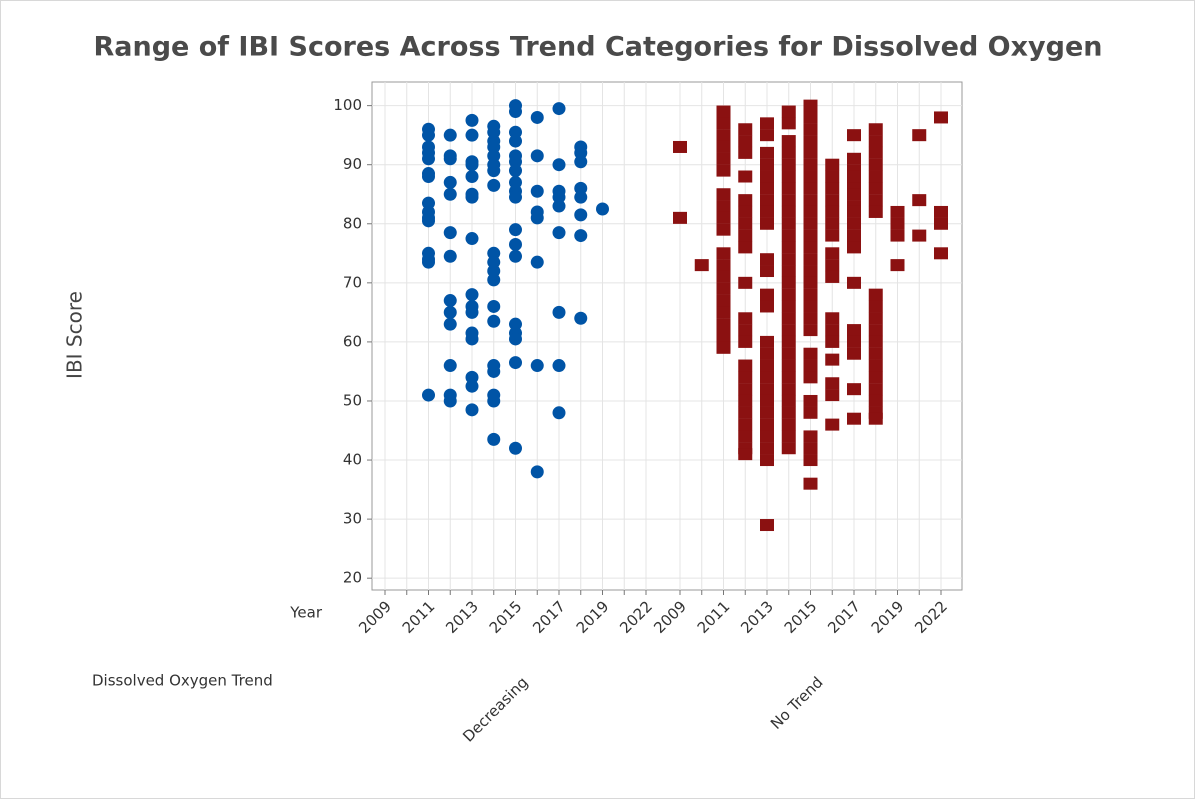 The width and height of the screenshot is (1195, 799). I want to click on y-tick-label: 90, so click(352, 164).